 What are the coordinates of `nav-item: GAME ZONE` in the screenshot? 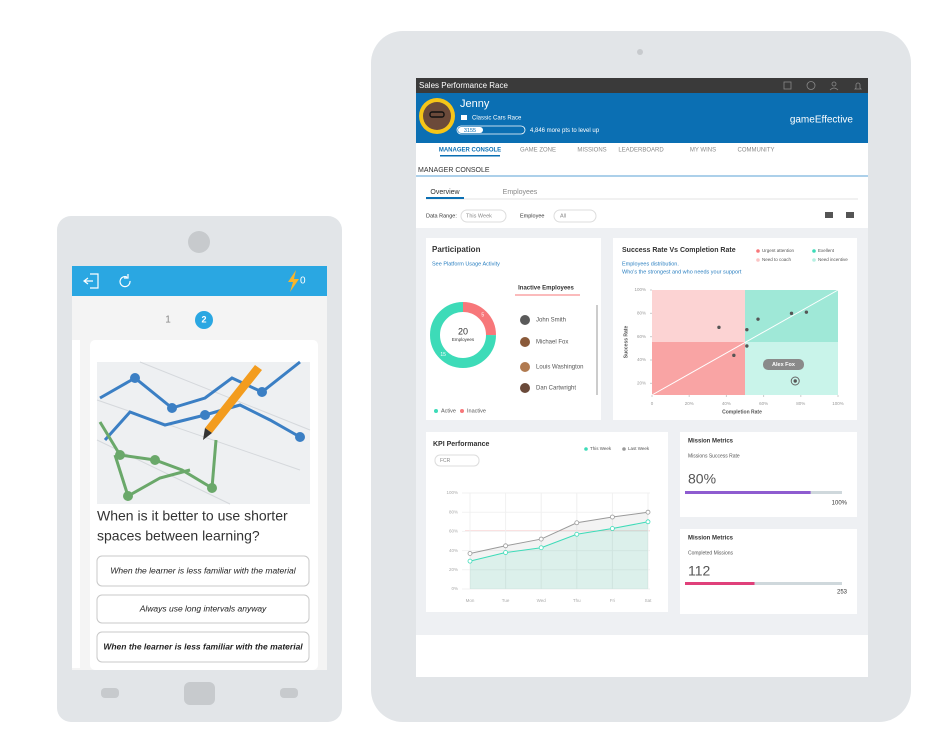 It's located at (538, 151).